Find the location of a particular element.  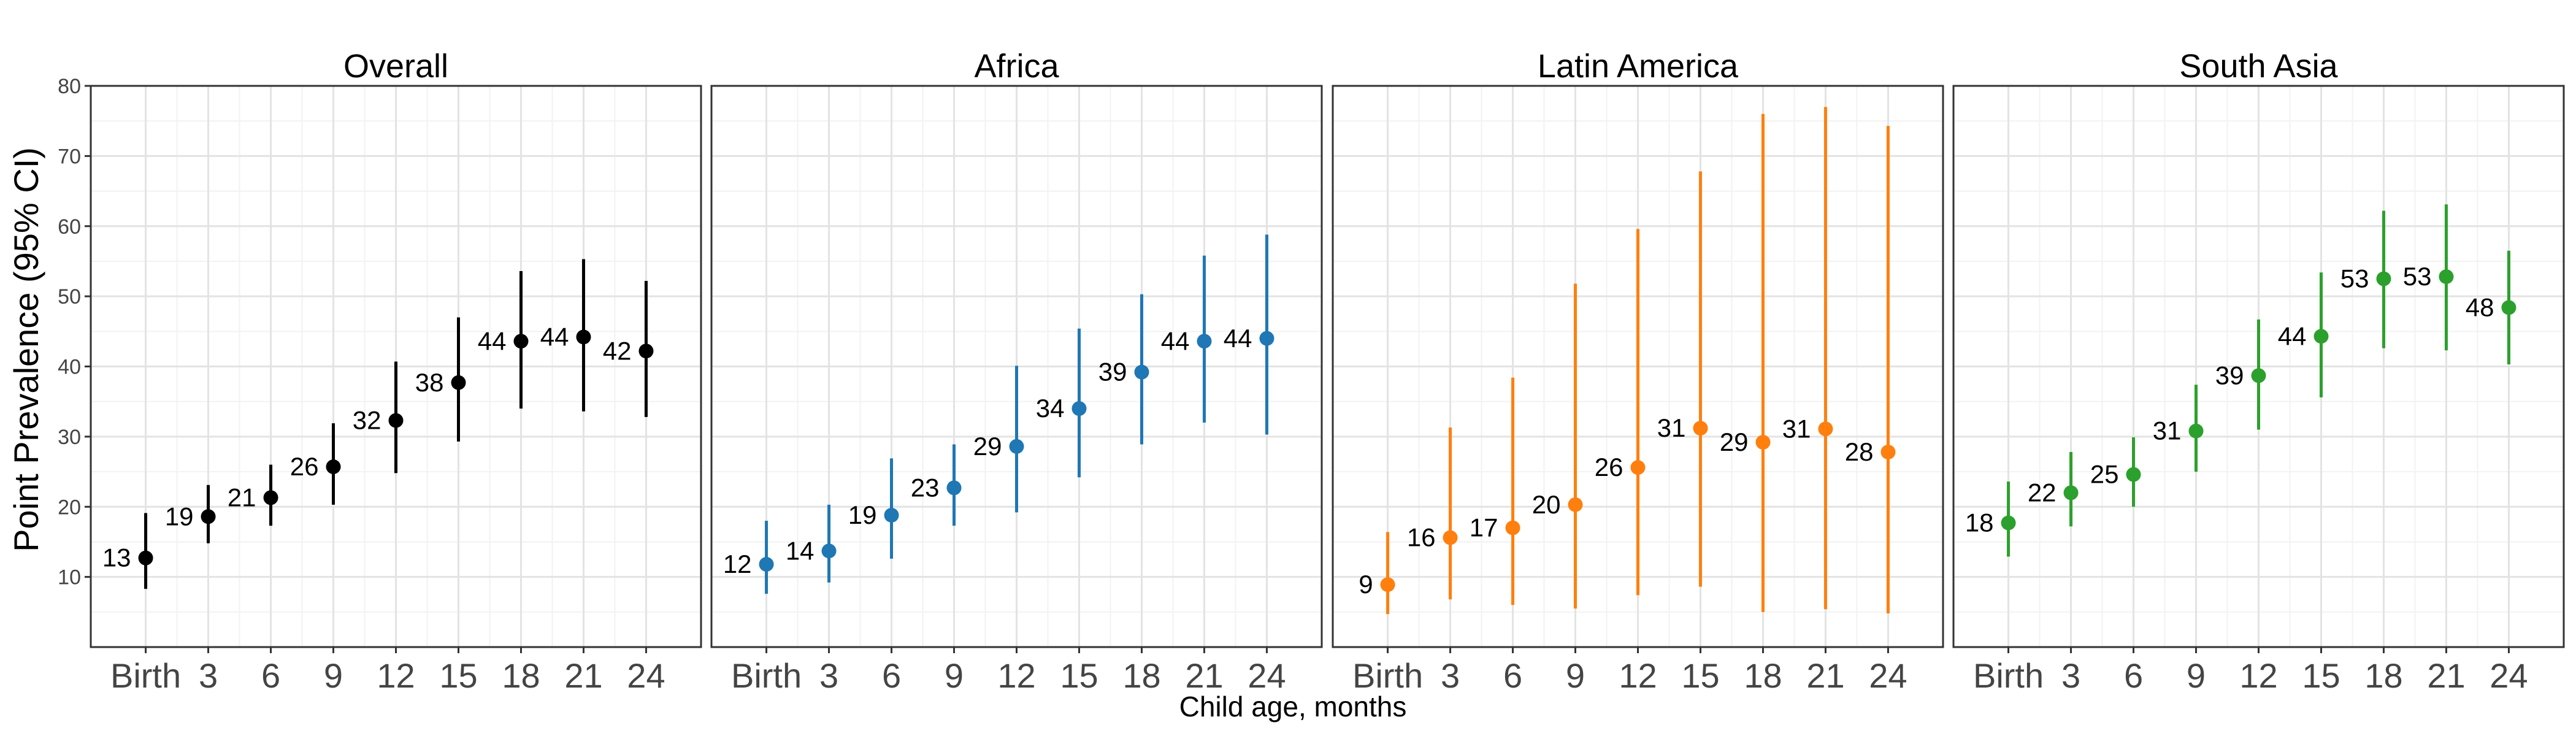

y-tick-label: 40 is located at coordinates (69, 367).